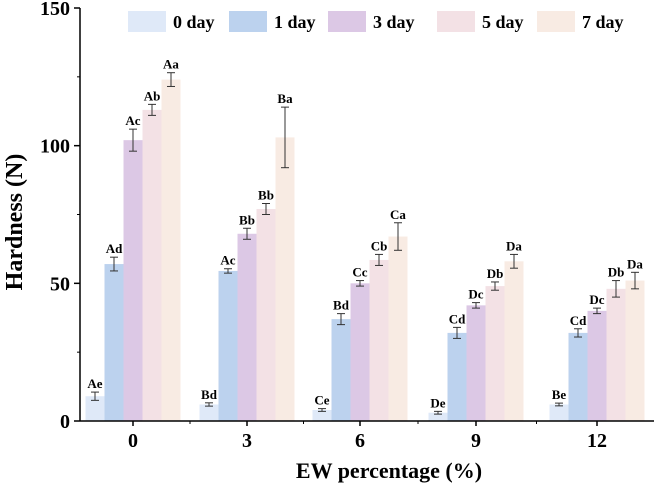 Image resolution: width=660 pixels, height=486 pixels. I want to click on significance-label: Ad, so click(114, 248).